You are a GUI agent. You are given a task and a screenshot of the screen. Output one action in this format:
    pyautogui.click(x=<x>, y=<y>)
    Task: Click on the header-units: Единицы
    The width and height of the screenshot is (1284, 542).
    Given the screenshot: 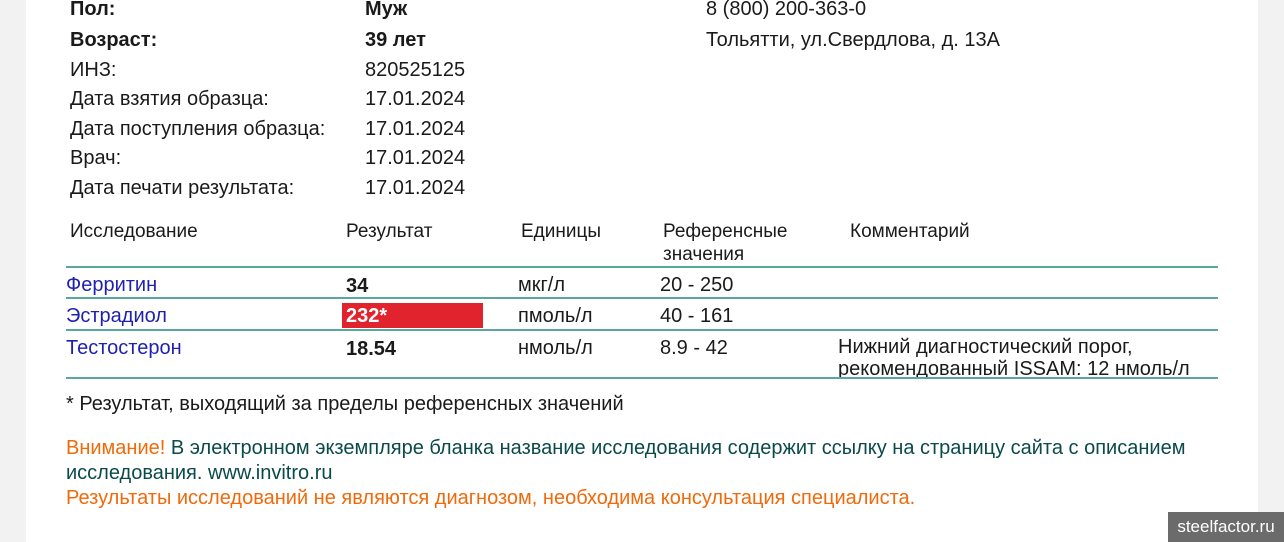 What is the action you would take?
    pyautogui.click(x=561, y=231)
    